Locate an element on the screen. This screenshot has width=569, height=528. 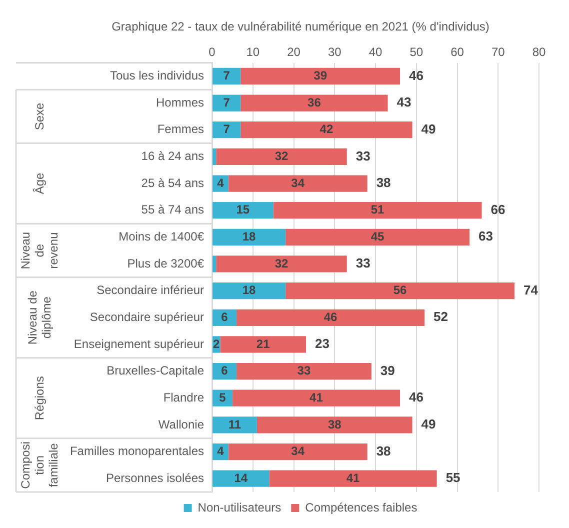
total-label: 74 is located at coordinates (531, 290).